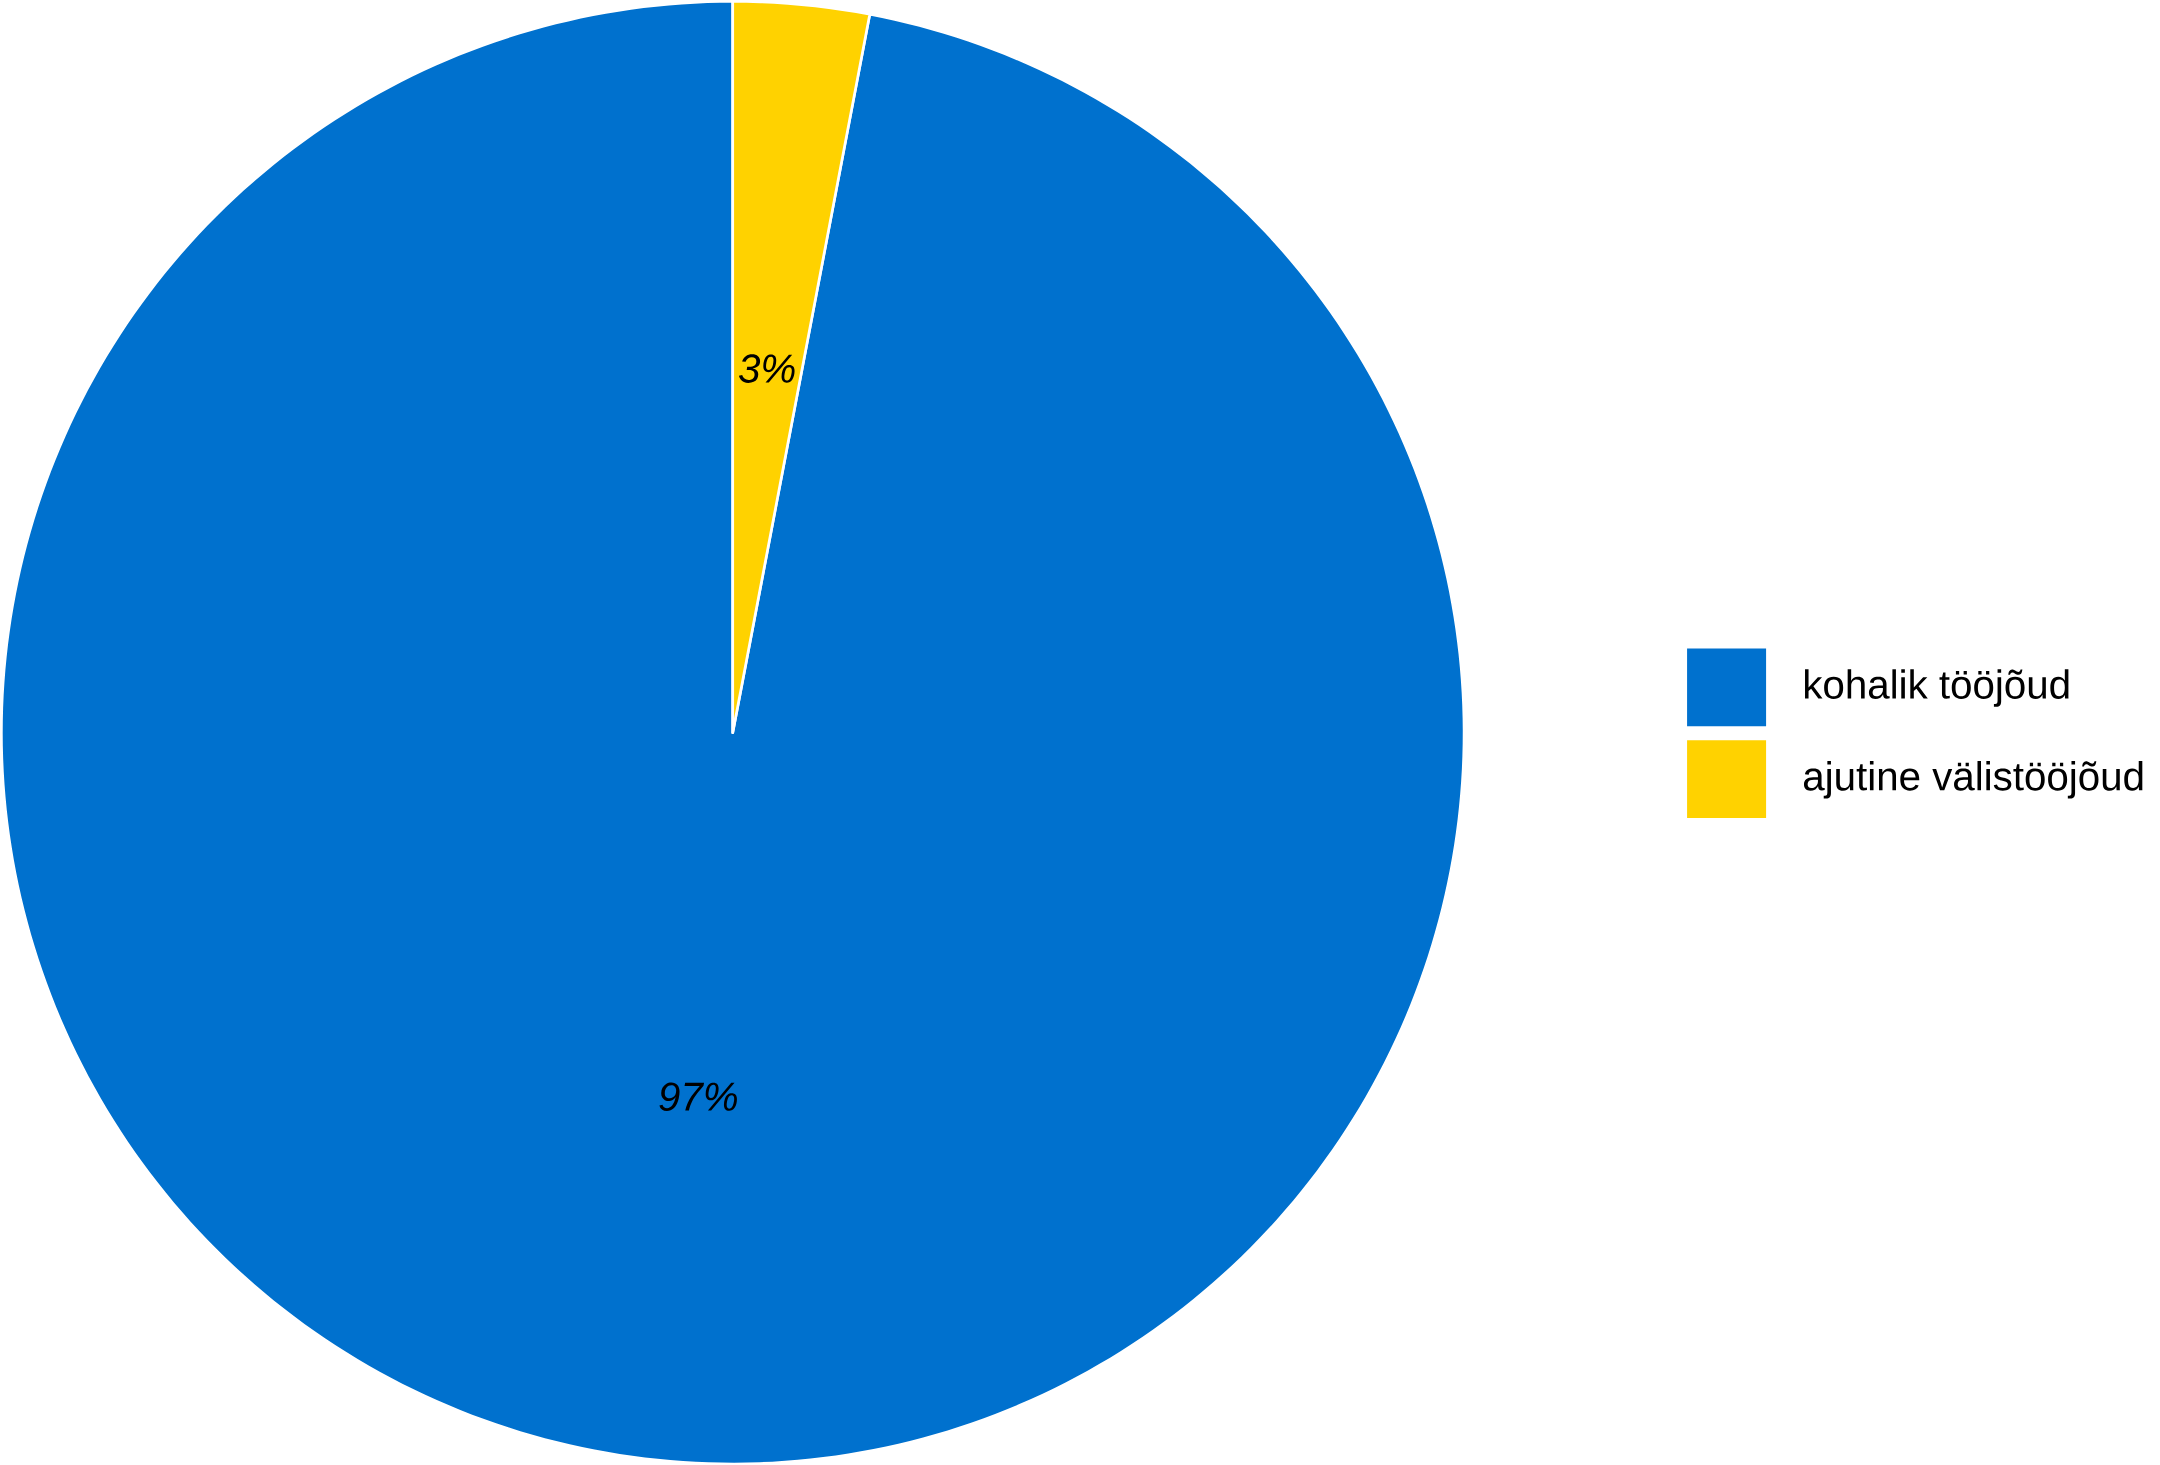 The width and height of the screenshot is (2160, 1465). I want to click on data-label: 97%, so click(698, 1096).